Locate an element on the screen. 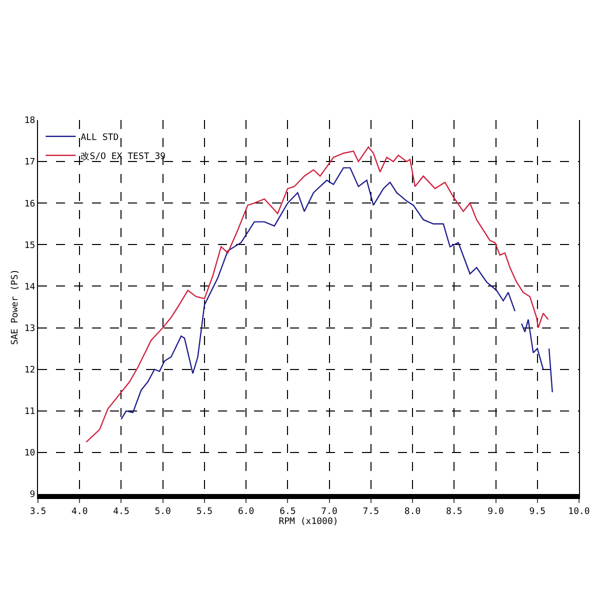 This screenshot has width=599, height=599. x-tick-label: 9.0 is located at coordinates (496, 511).